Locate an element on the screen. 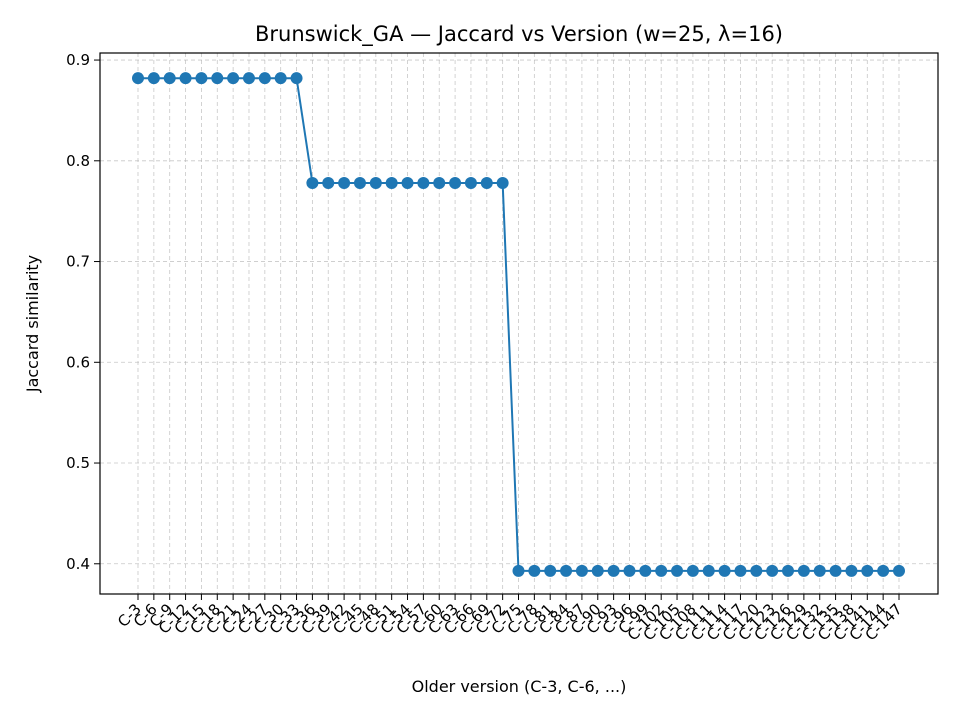 The height and width of the screenshot is (720, 960). y-tick-label: 0.5 is located at coordinates (78, 463).